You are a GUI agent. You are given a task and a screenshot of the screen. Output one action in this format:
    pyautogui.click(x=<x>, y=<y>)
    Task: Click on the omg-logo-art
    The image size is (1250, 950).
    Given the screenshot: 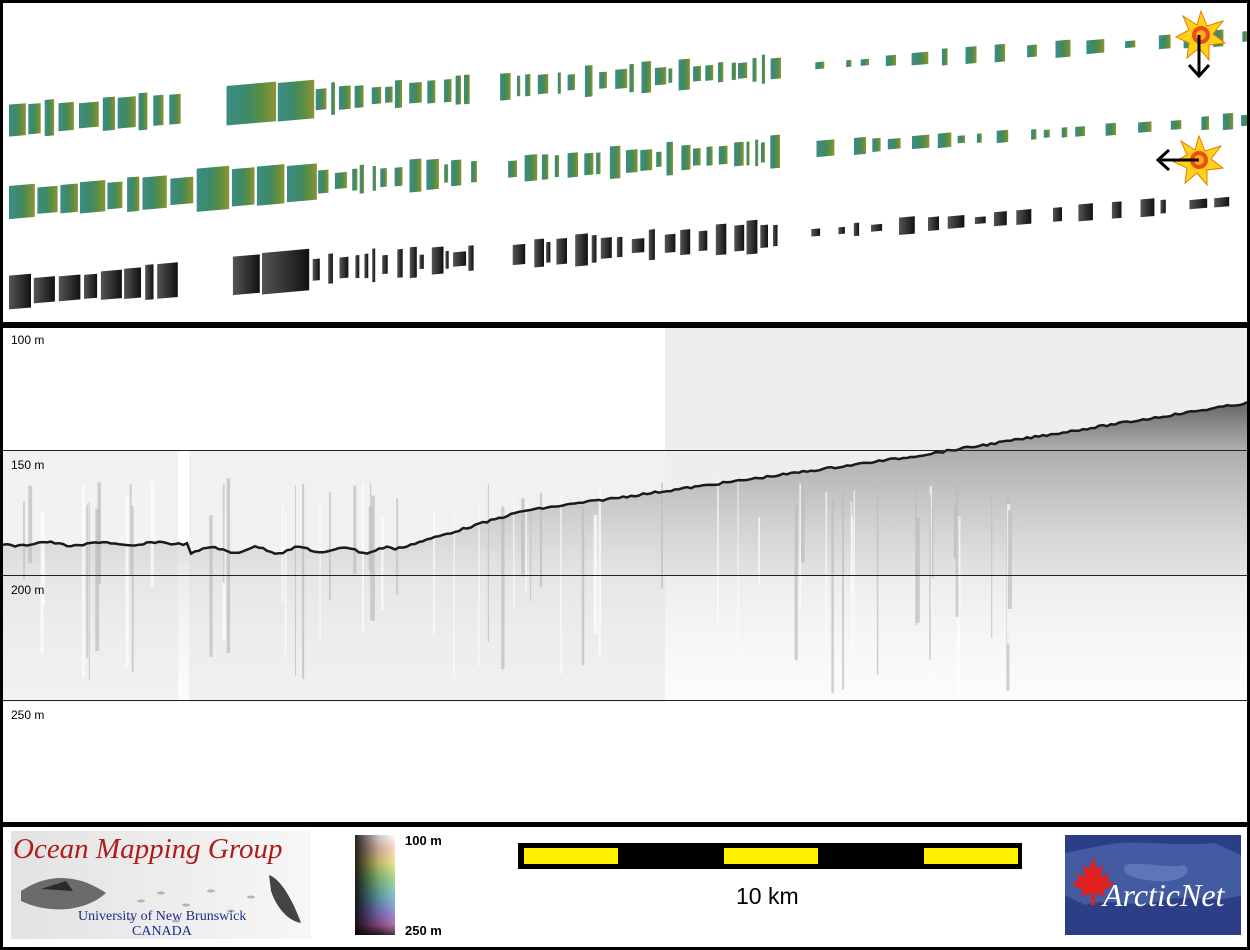 What is the action you would take?
    pyautogui.click(x=161, y=899)
    